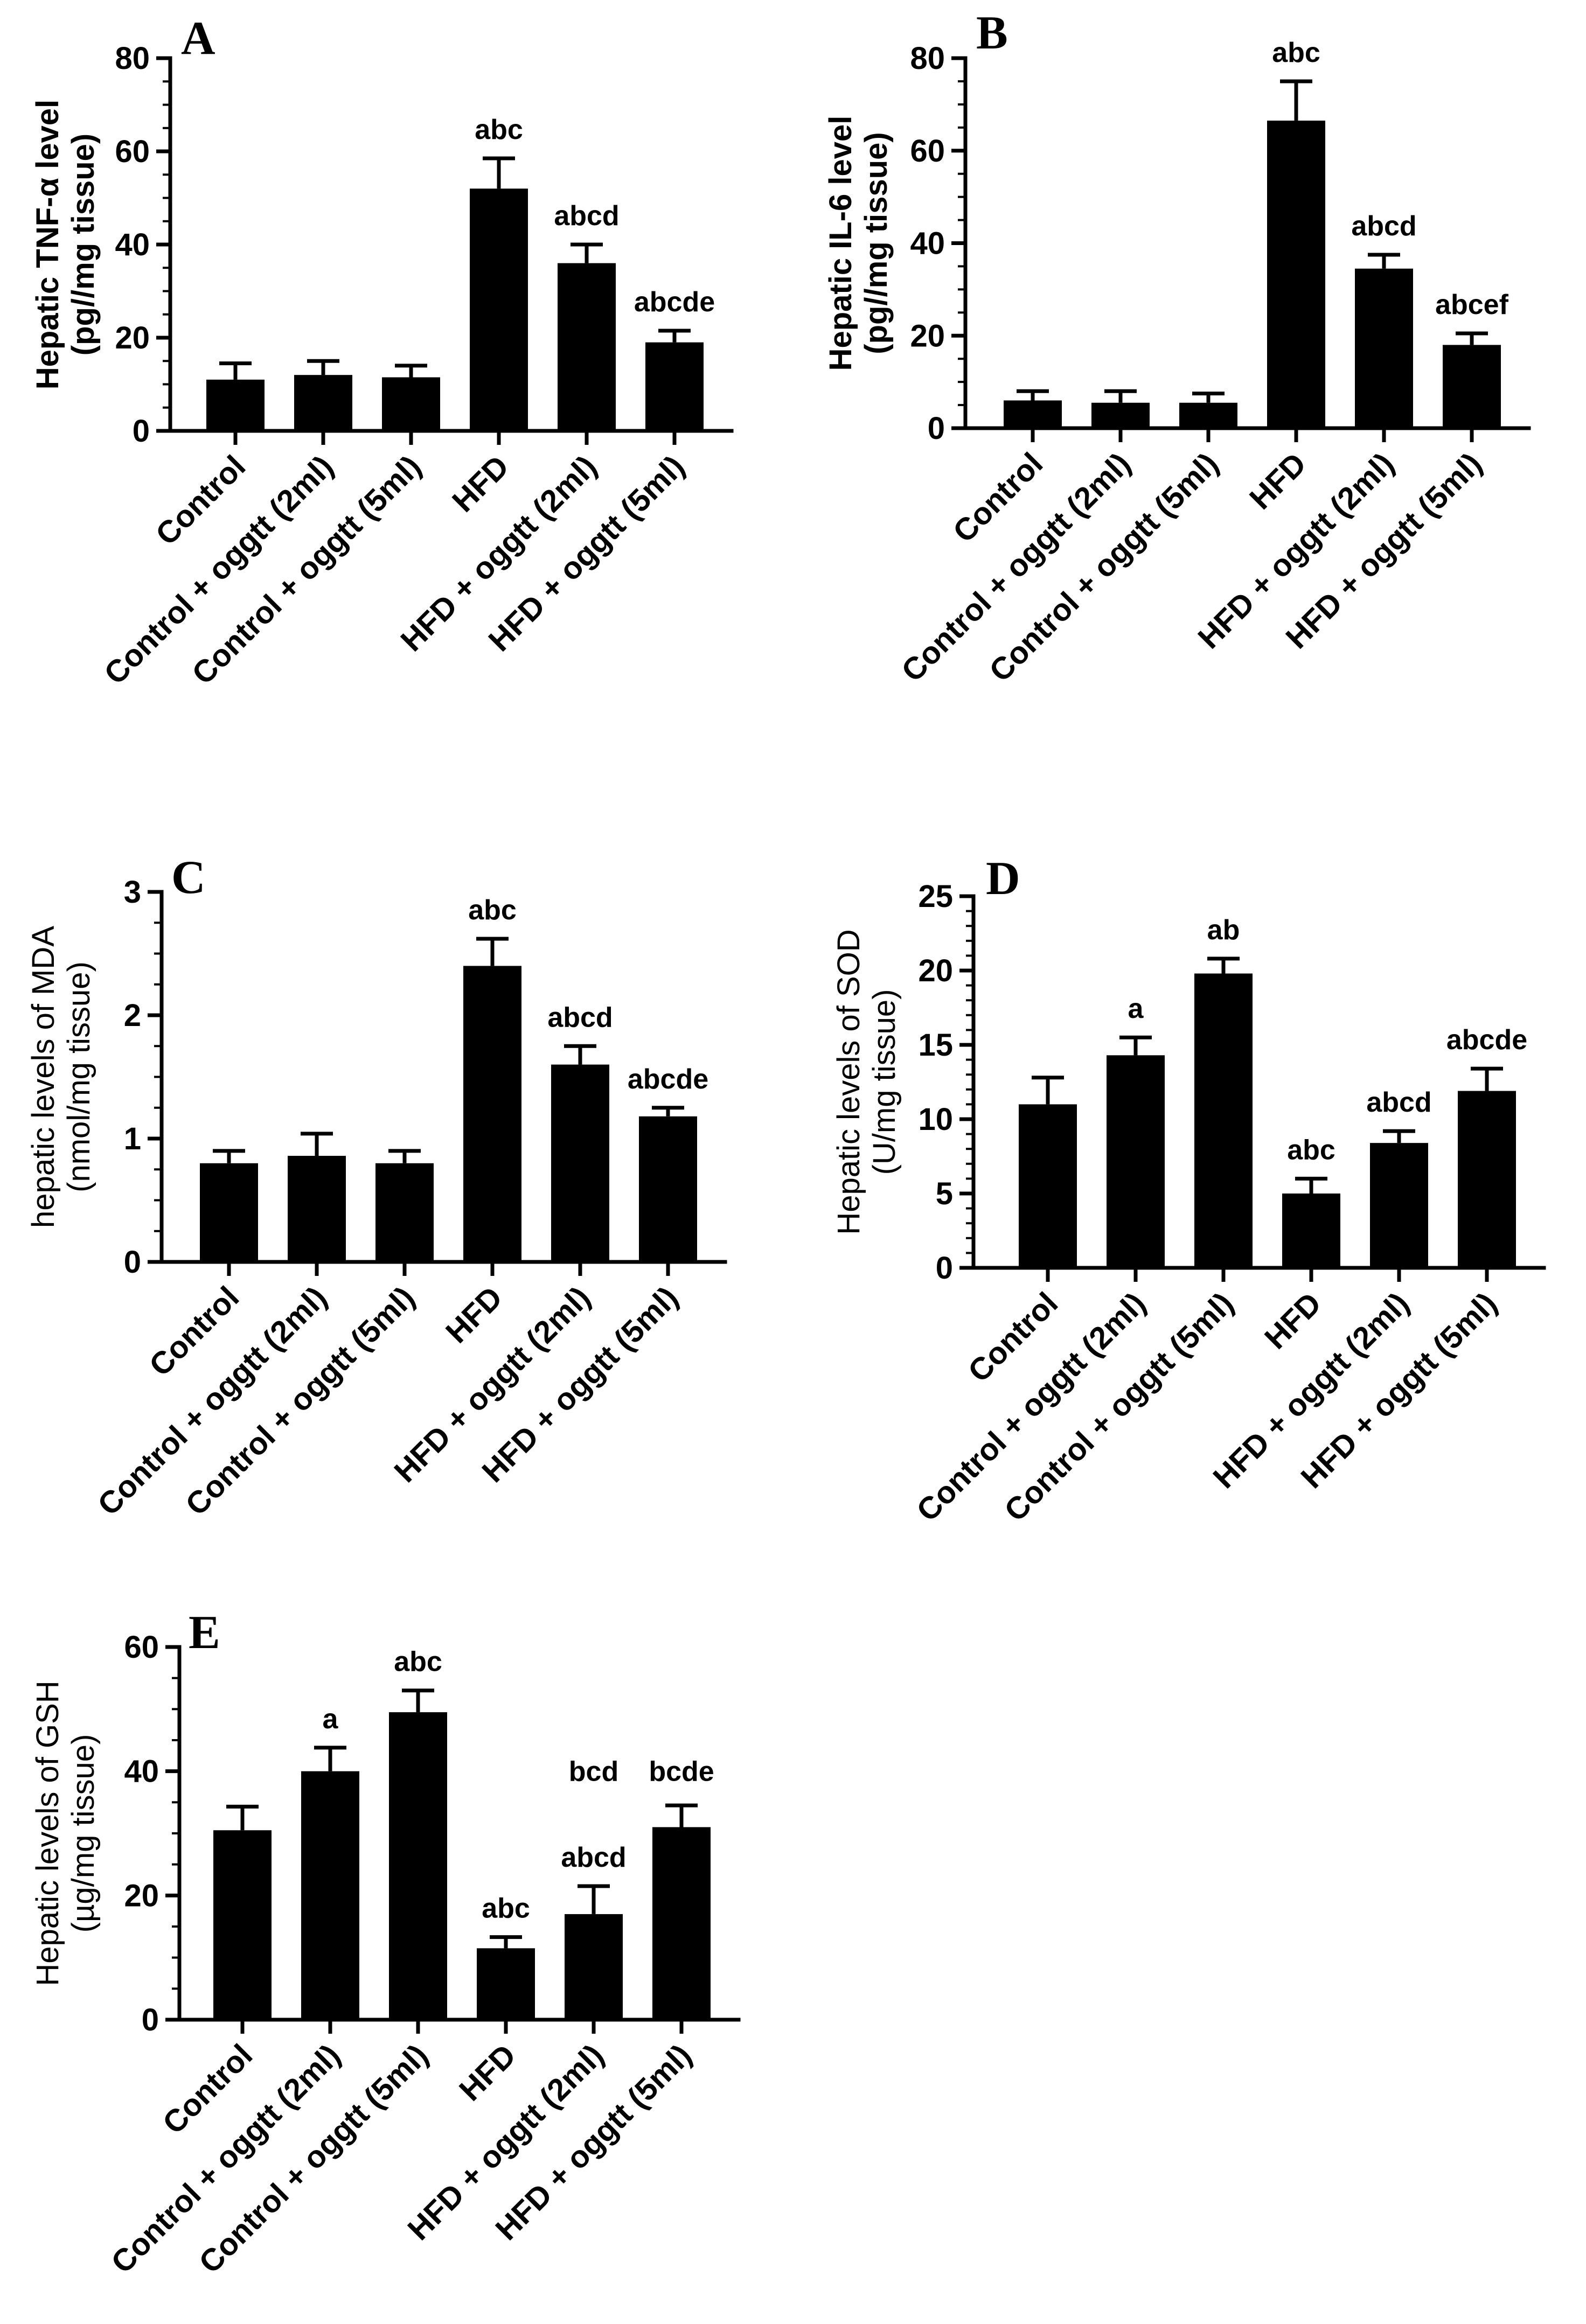  Describe the element at coordinates (499, 129) in the screenshot. I see `significance-label-a-0: abc` at that location.